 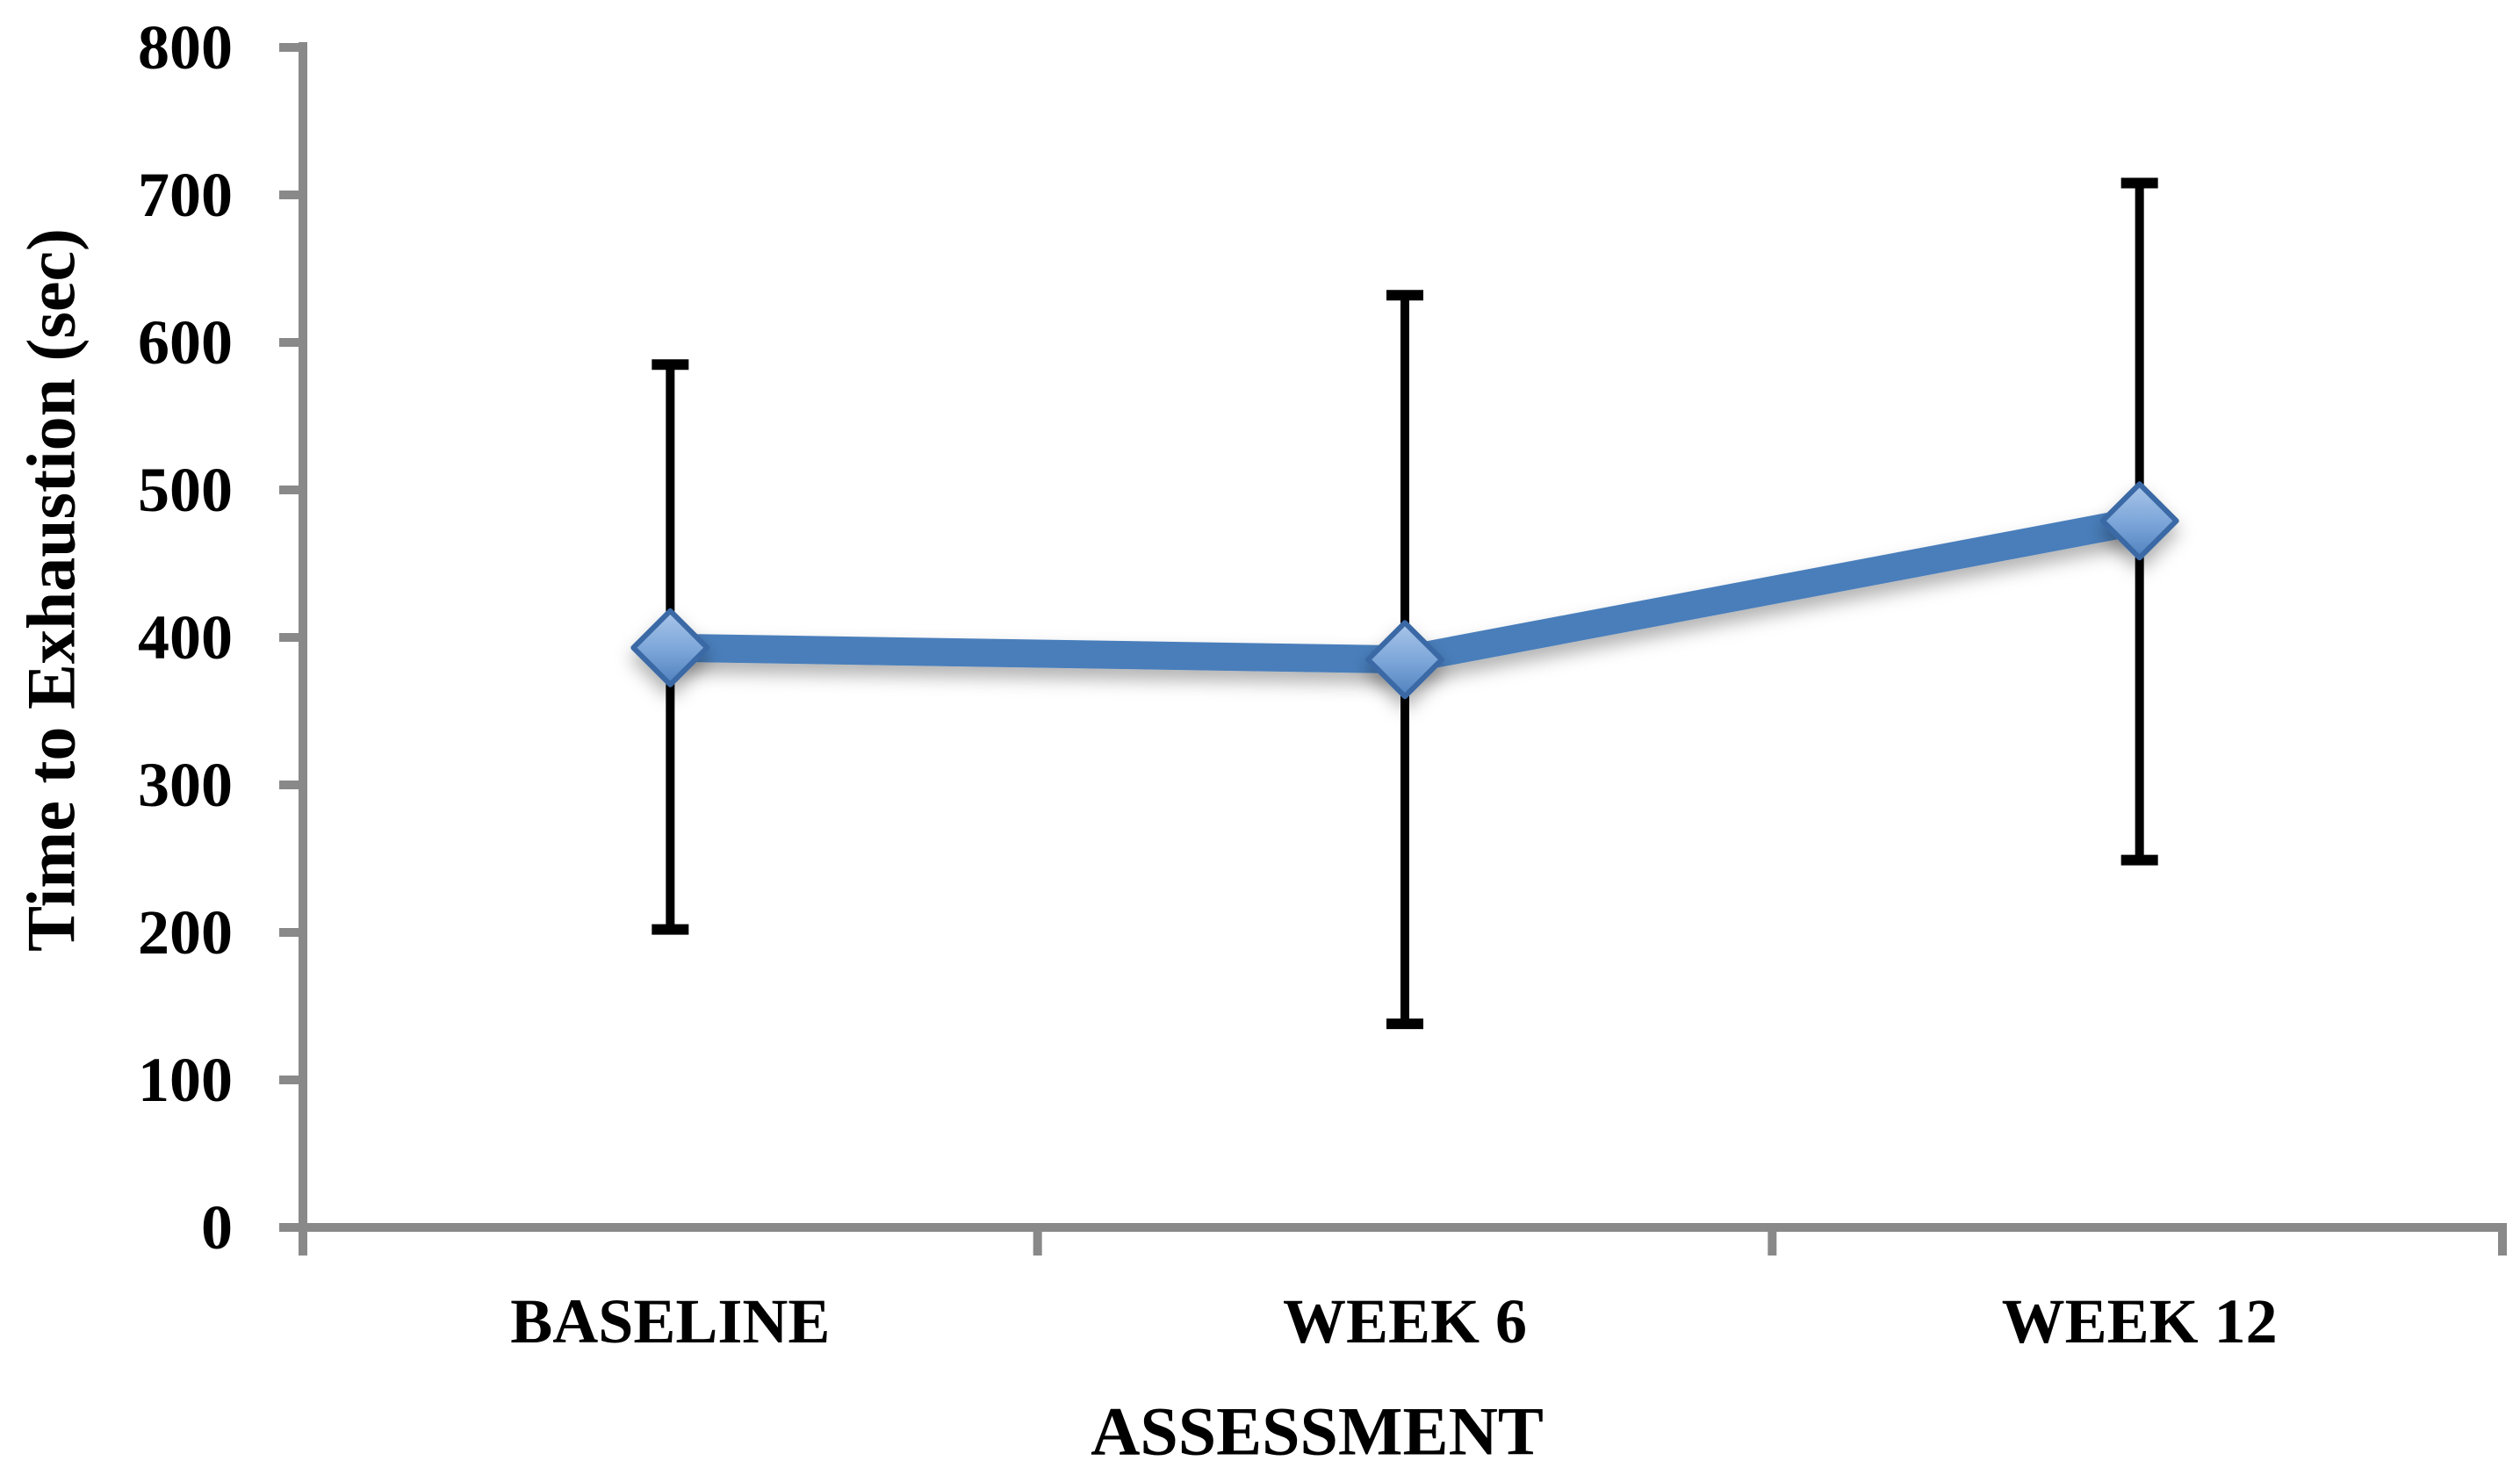 What do you see at coordinates (1405, 1321) in the screenshot?
I see `x-category-label-week-6: WEEK 6` at bounding box center [1405, 1321].